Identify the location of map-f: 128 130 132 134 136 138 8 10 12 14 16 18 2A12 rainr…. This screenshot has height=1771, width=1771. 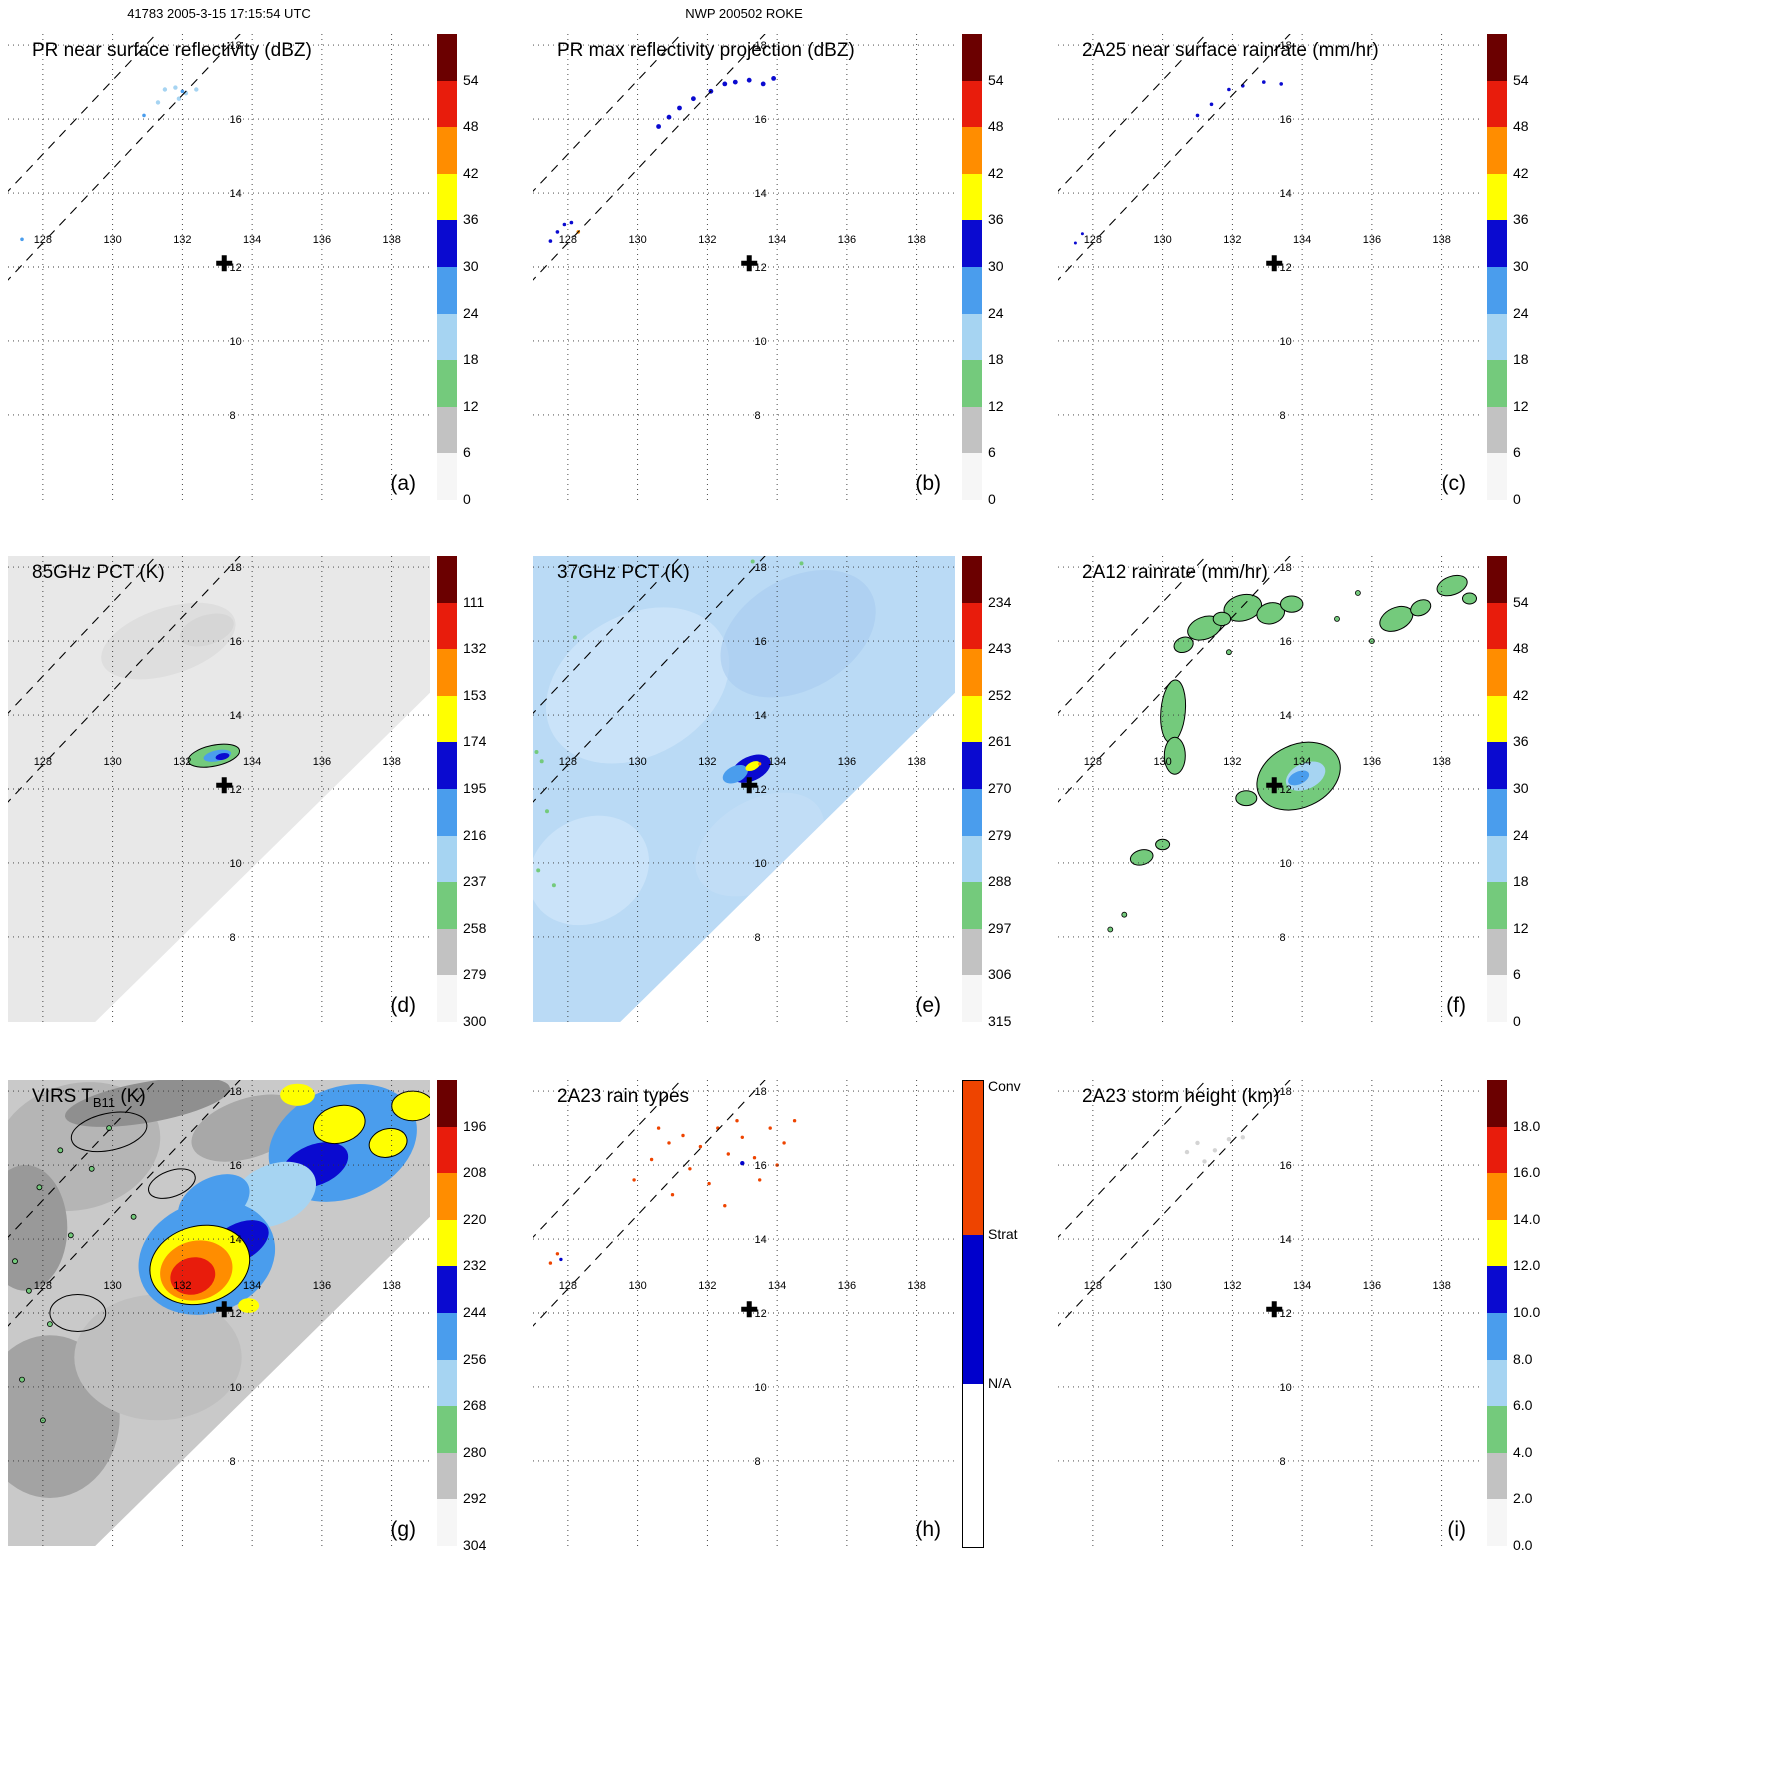
(1269, 789).